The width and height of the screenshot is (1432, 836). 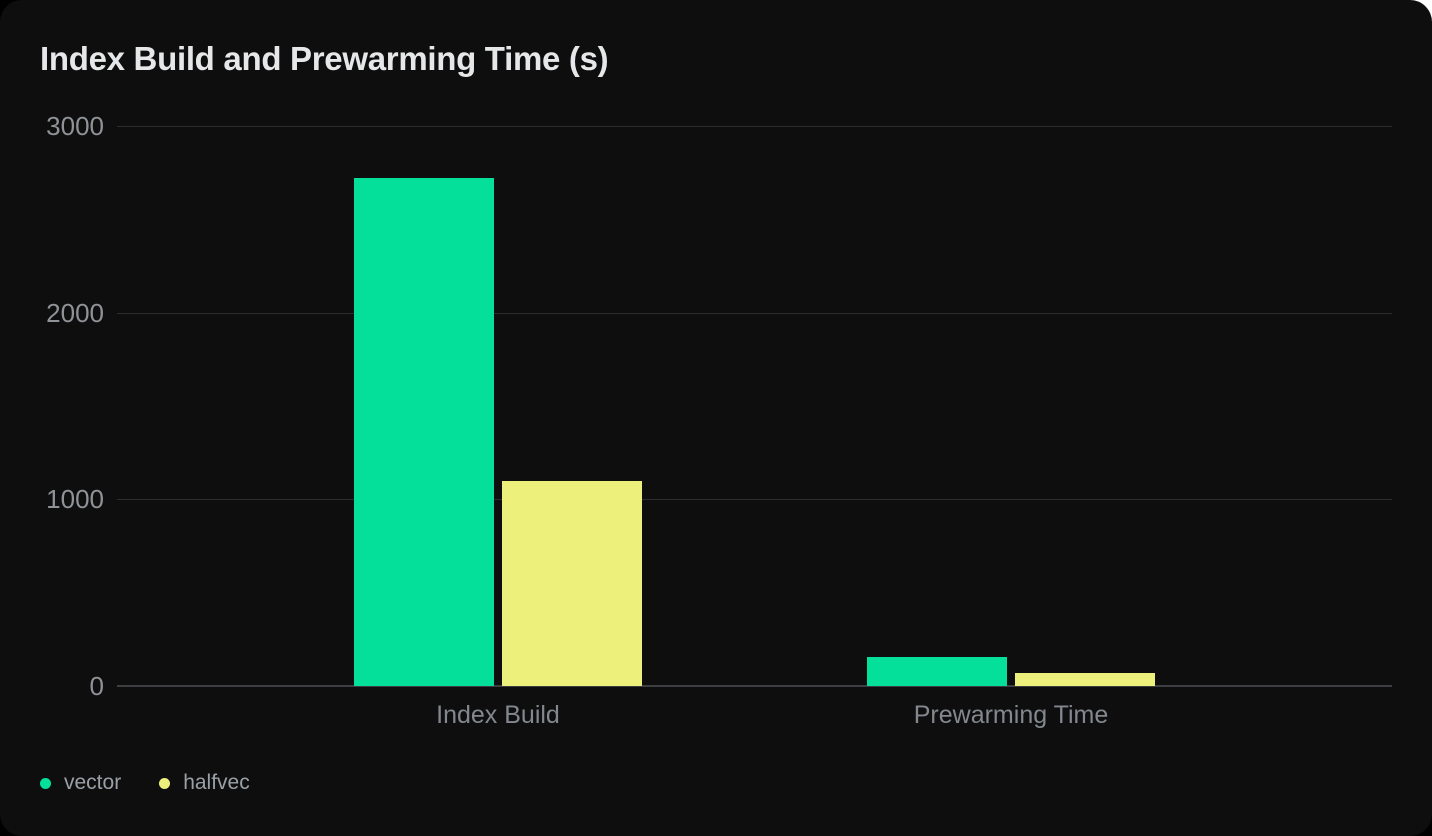 What do you see at coordinates (165, 783) in the screenshot?
I see `legend-dot-halfvec` at bounding box center [165, 783].